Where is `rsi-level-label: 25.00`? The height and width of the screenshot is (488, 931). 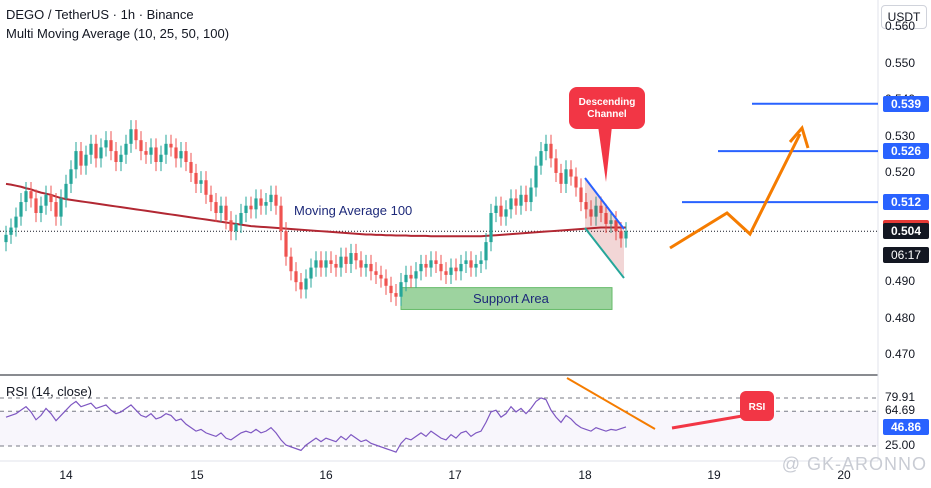
rsi-level-label: 25.00 is located at coordinates (899, 445).